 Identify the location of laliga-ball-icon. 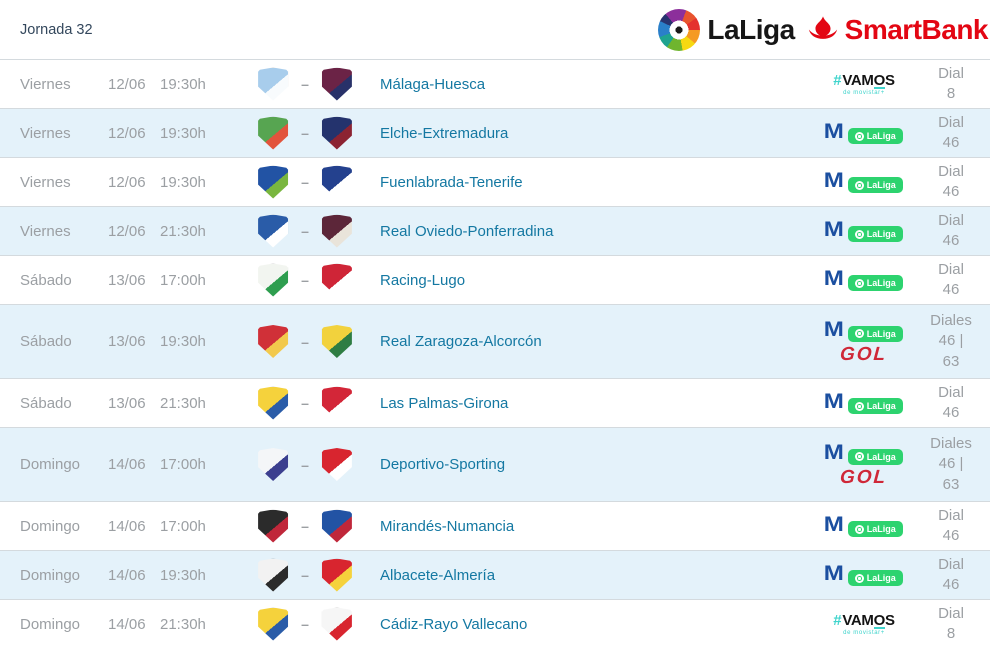
(679, 29).